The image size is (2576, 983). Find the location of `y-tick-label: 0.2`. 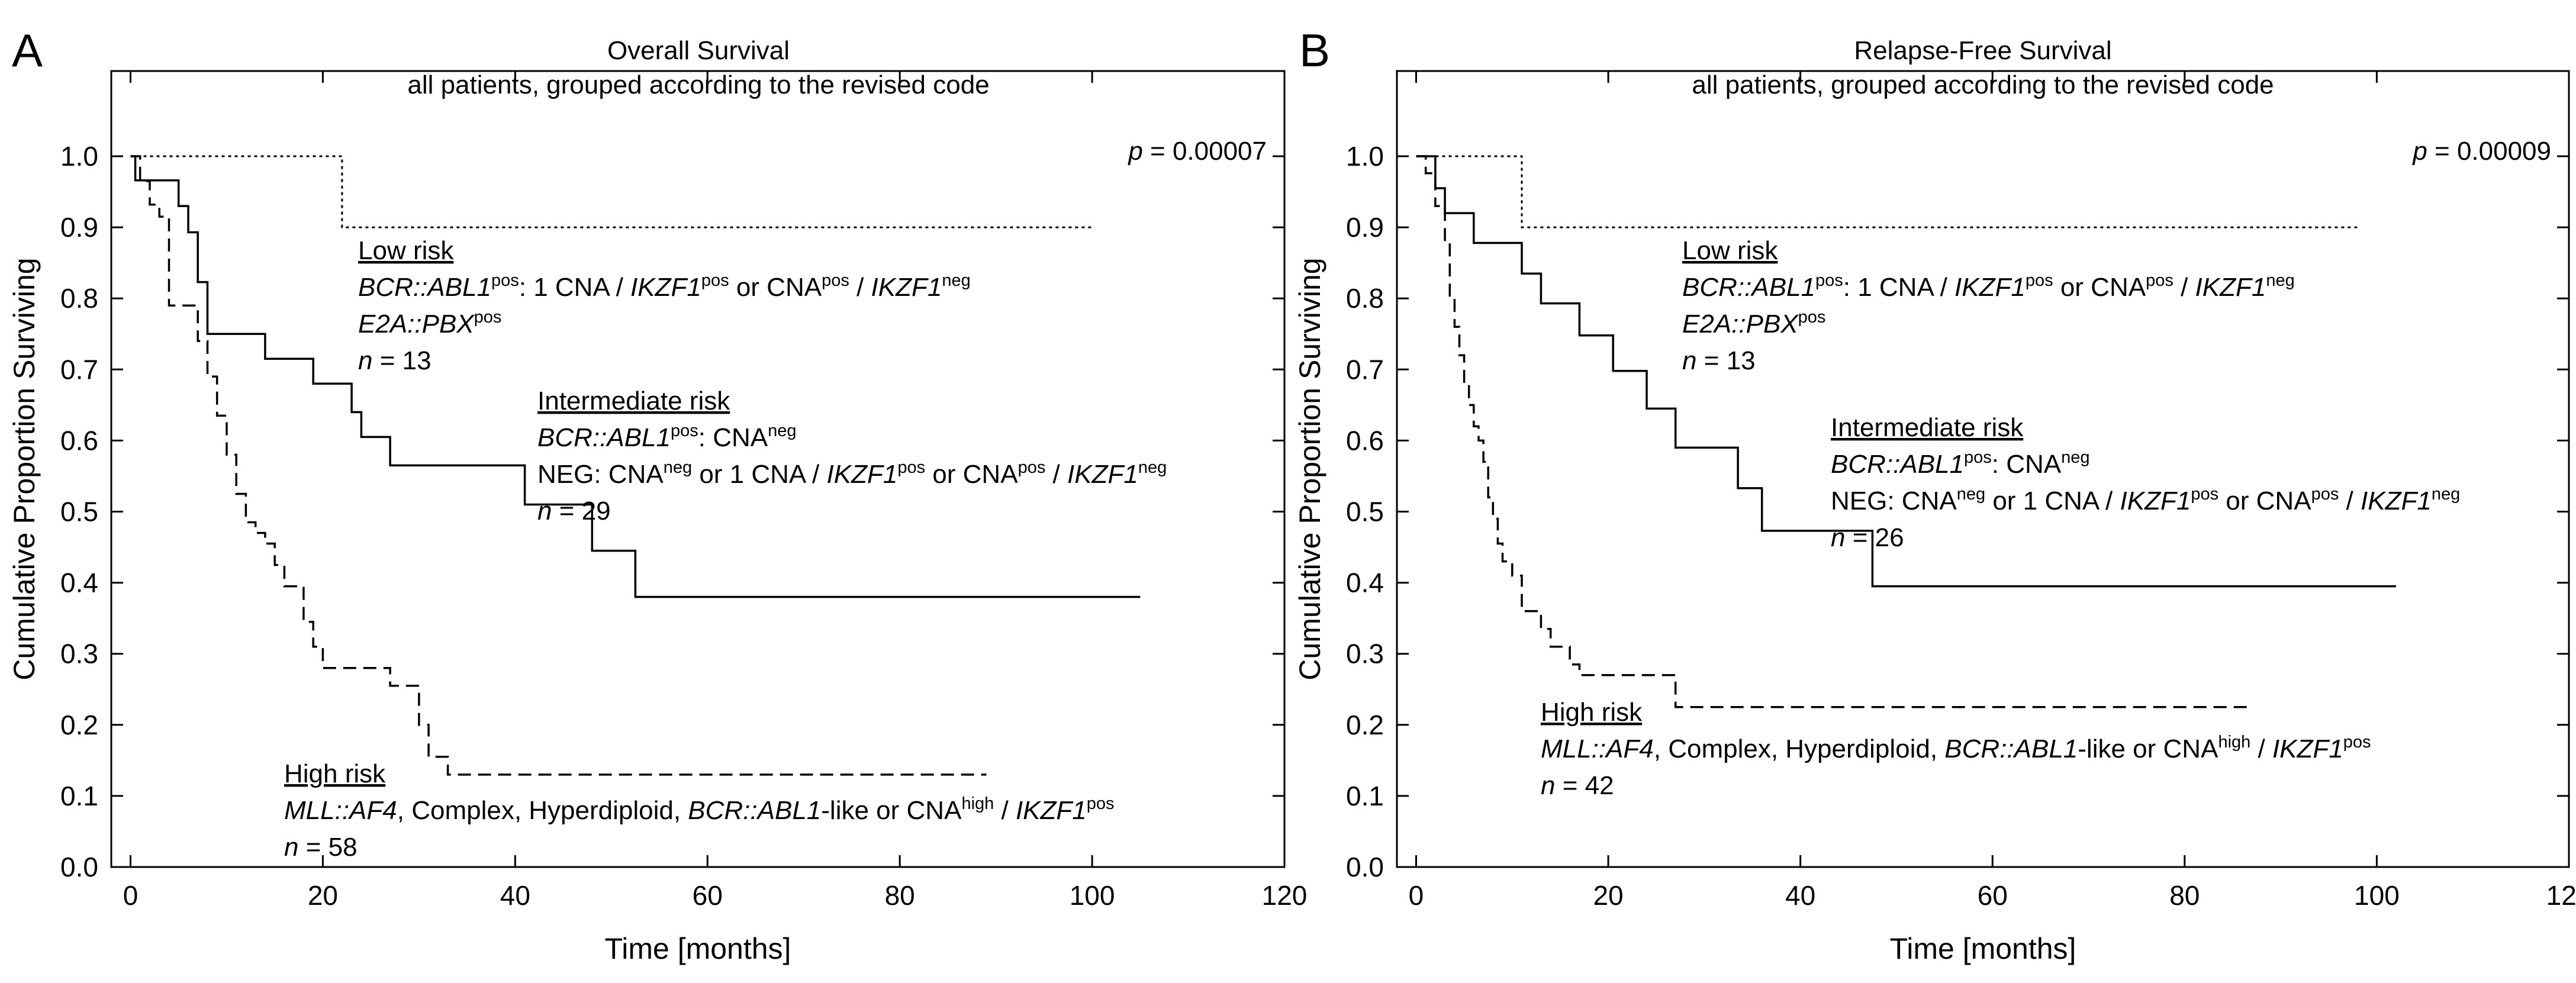

y-tick-label: 0.2 is located at coordinates (1365, 725).